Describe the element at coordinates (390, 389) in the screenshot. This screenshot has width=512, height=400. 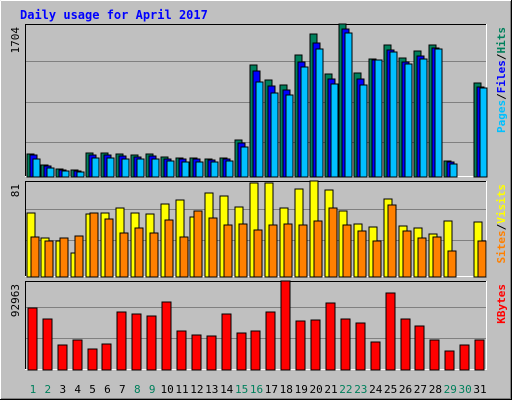
I see `x-label-day-25: 25` at that location.